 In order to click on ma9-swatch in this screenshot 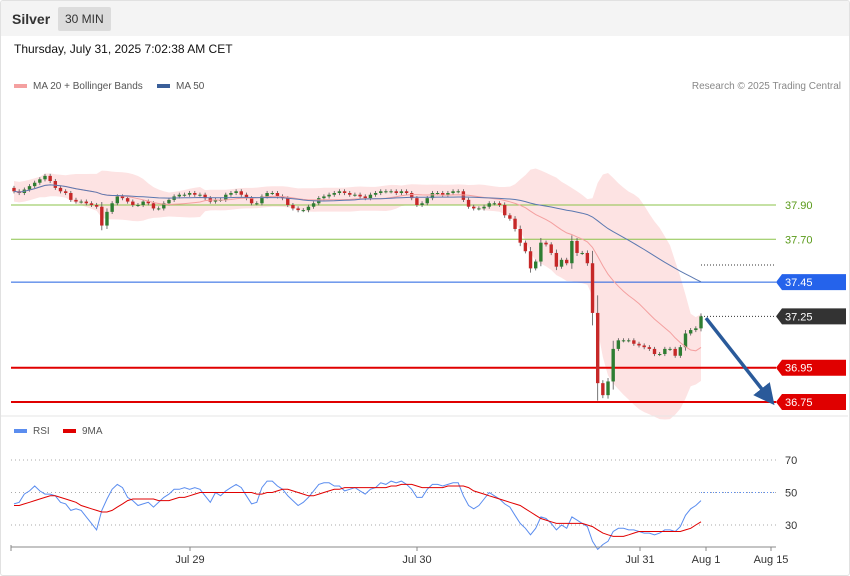, I will do `click(69, 431)`.